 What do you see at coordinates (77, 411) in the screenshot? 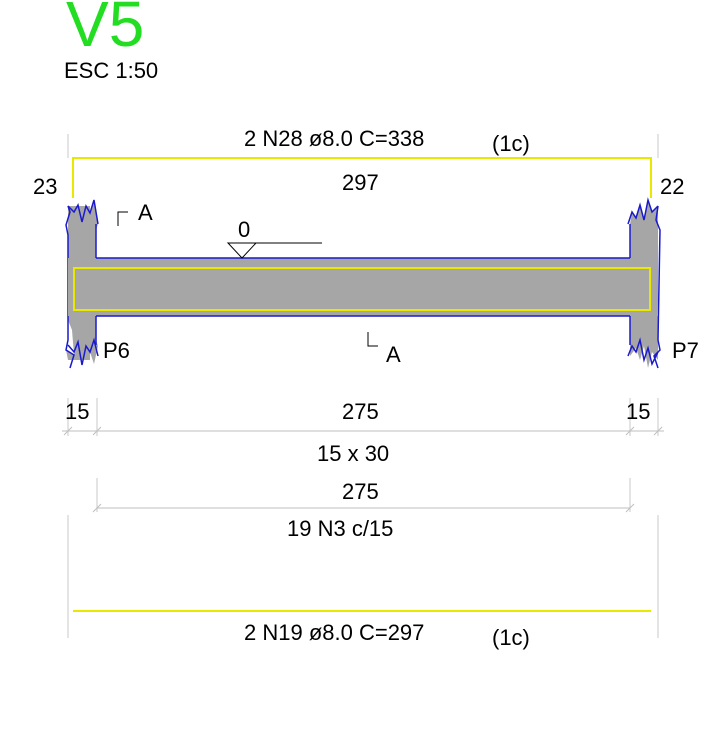
I see `dim-left-support: 15` at bounding box center [77, 411].